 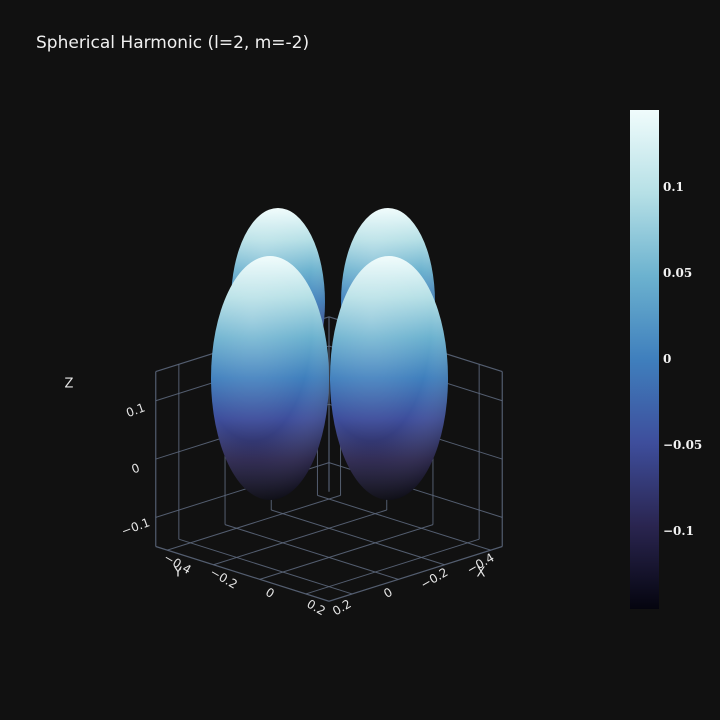 I want to click on x-tick-label: 0, so click(x=270, y=593).